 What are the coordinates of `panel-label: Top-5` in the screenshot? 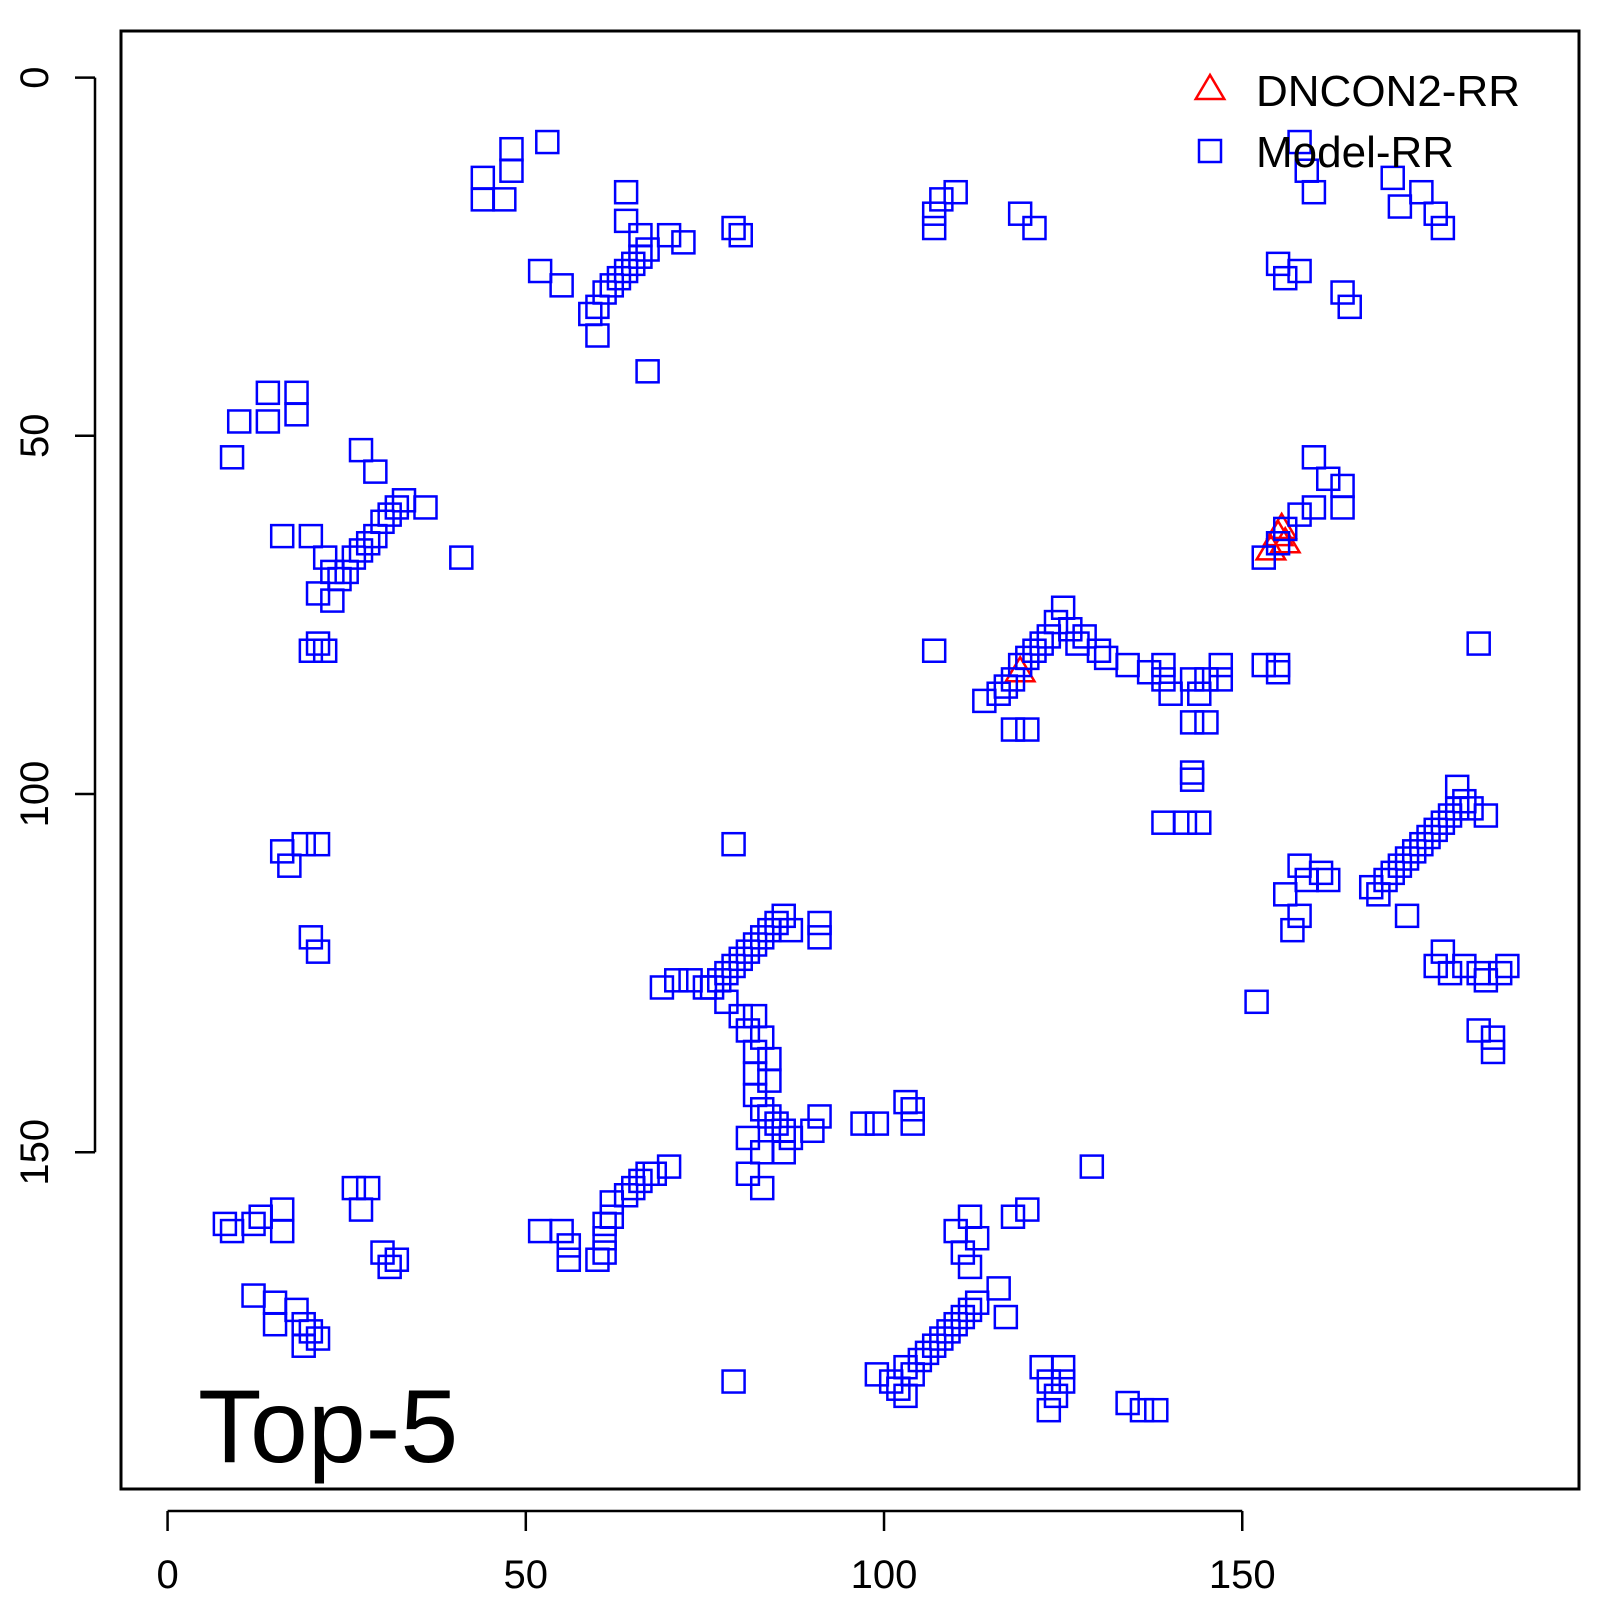 It's located at (328, 1427).